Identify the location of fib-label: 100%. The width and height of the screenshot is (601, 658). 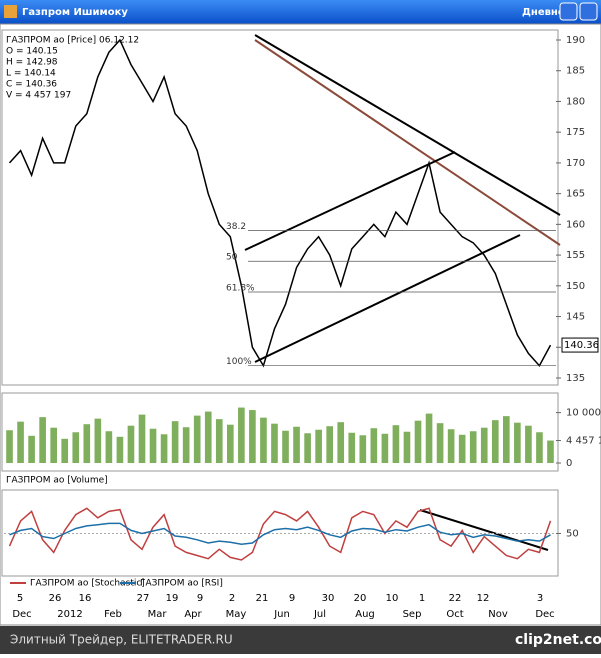
(239, 362).